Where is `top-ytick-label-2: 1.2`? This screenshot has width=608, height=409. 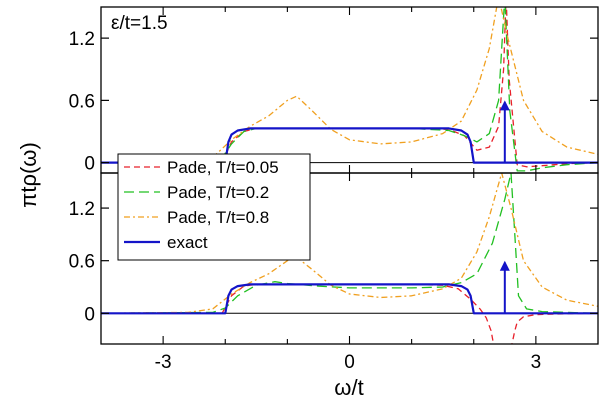 top-ytick-label-2: 1.2 is located at coordinates (82, 39).